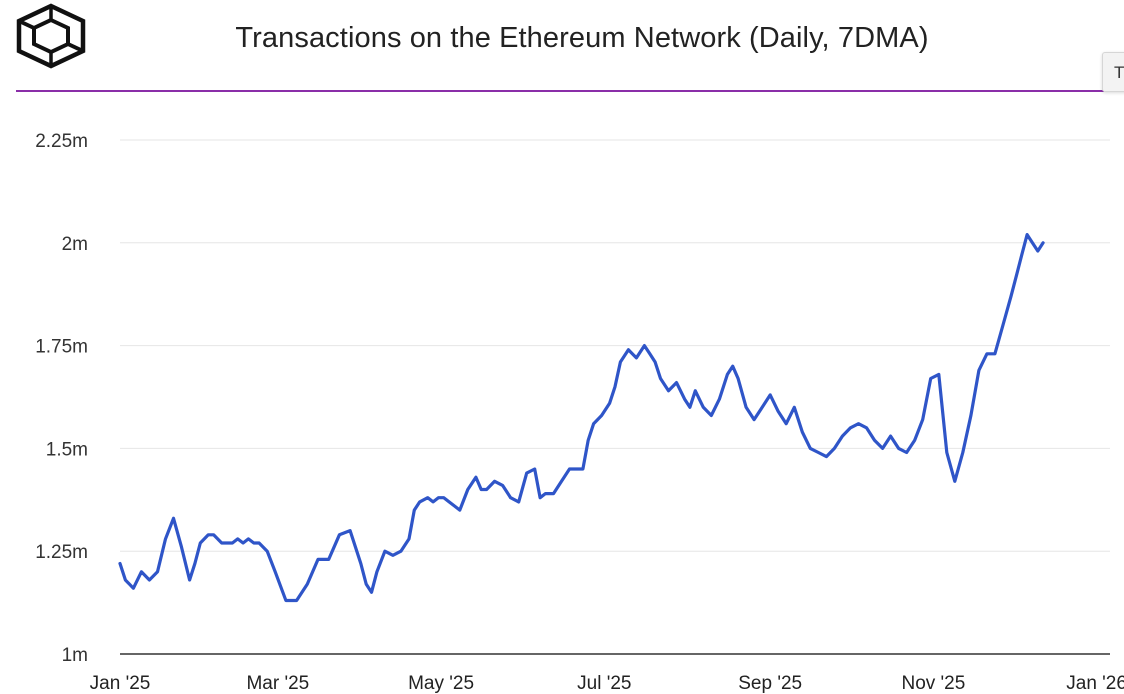  I want to click on y-tick-label: 1.75m, so click(61, 347).